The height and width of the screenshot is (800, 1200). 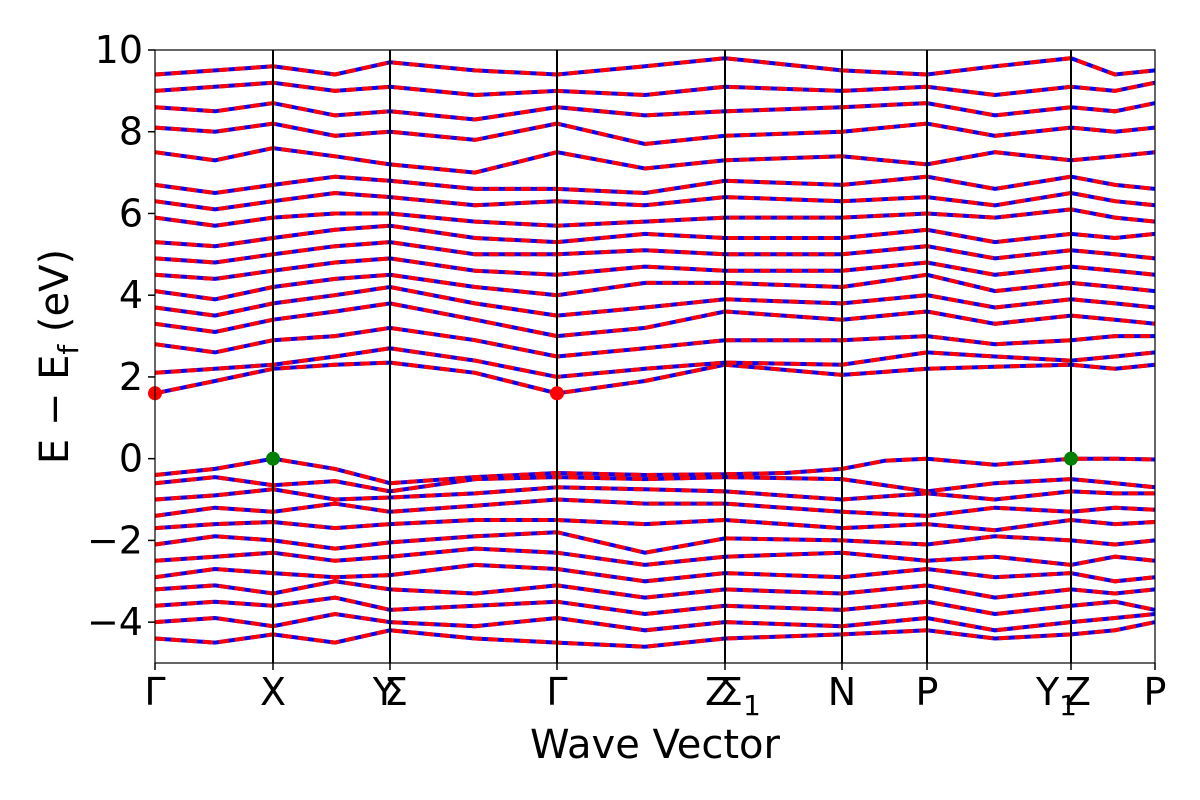 I want to click on band-27-spin-down, so click(x=655, y=89).